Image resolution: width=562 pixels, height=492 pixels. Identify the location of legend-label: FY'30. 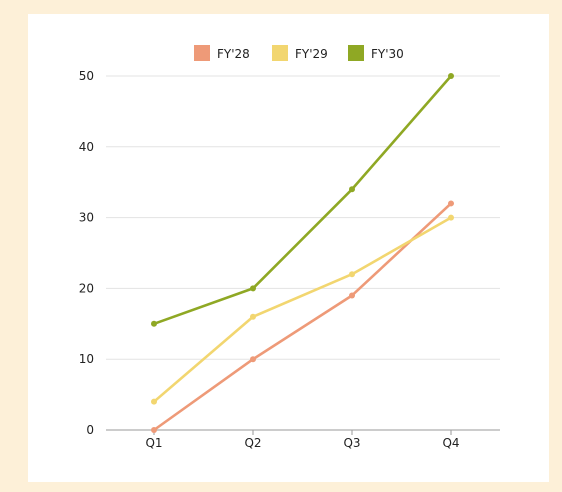
(387, 54).